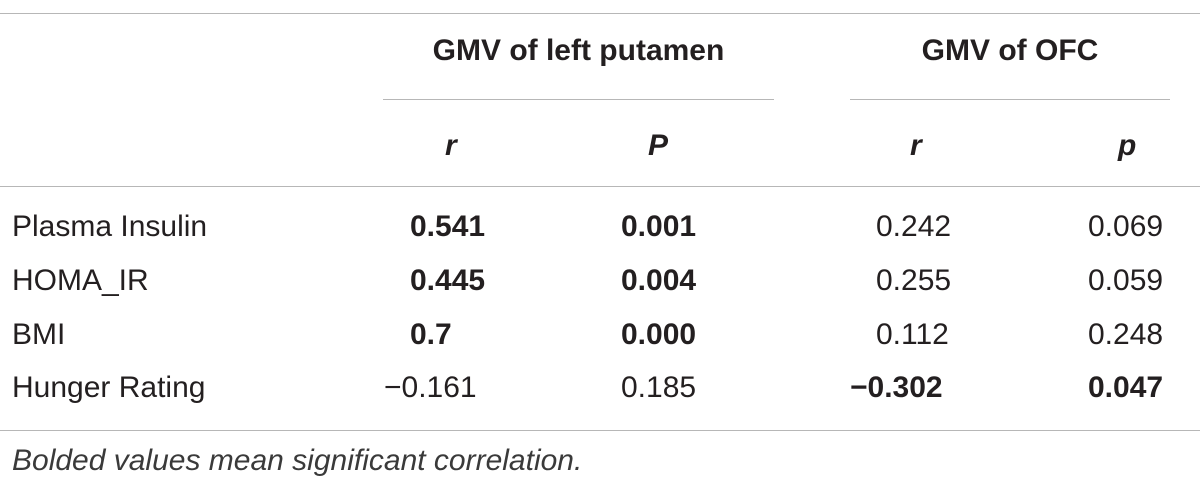  Describe the element at coordinates (110, 226) in the screenshot. I see `row-label: Plasma Insulin` at that location.